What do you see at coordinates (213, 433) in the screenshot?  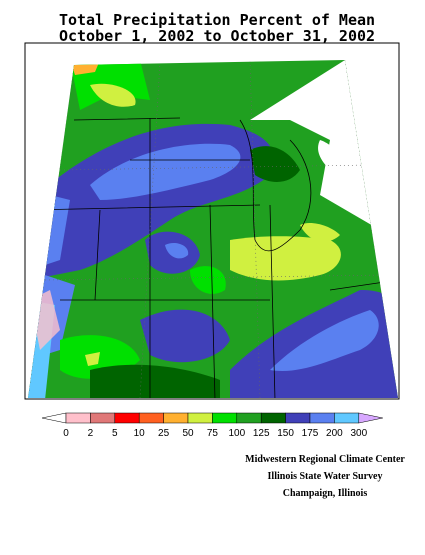 I see `legend-label: 75` at bounding box center [213, 433].